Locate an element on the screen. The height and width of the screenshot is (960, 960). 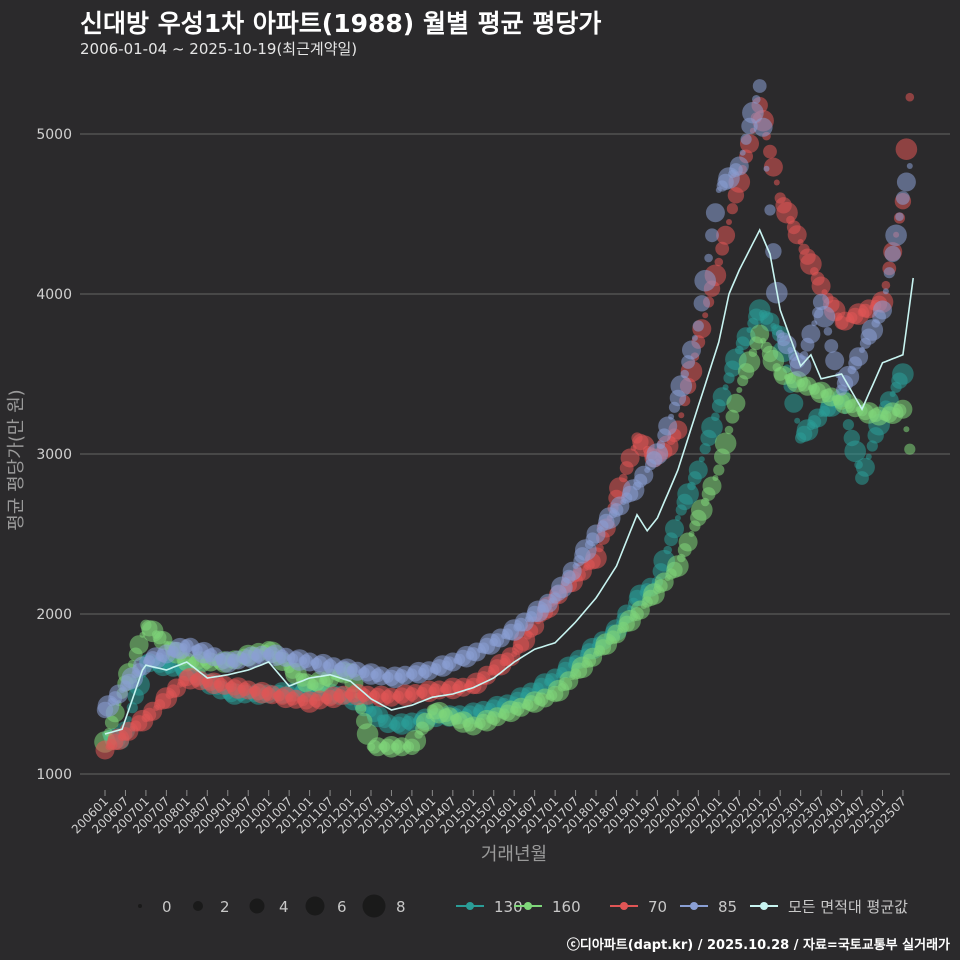
legend-color-label: 모든 면적대 평균값 is located at coordinates (848, 907).